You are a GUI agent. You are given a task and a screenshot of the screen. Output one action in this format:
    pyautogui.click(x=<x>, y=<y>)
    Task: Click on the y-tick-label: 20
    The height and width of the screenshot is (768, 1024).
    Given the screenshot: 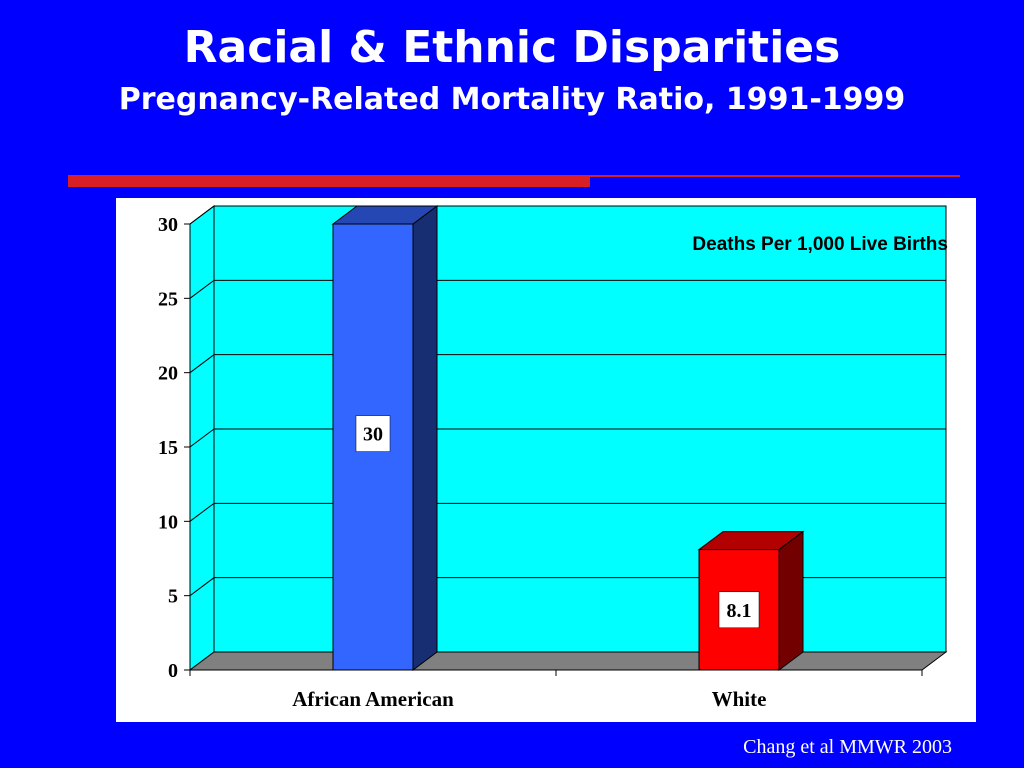 What is the action you would take?
    pyautogui.click(x=168, y=374)
    